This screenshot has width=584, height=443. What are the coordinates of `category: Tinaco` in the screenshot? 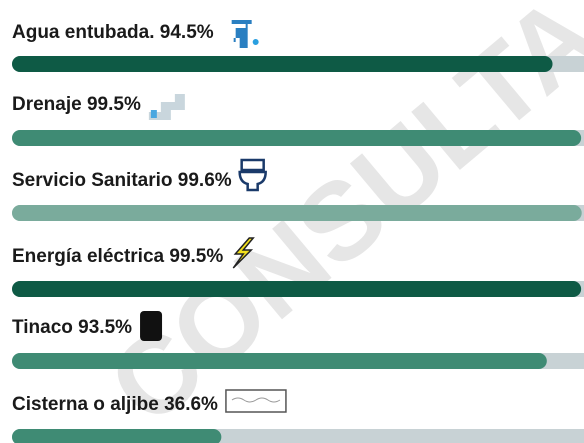 It's located at (42, 327).